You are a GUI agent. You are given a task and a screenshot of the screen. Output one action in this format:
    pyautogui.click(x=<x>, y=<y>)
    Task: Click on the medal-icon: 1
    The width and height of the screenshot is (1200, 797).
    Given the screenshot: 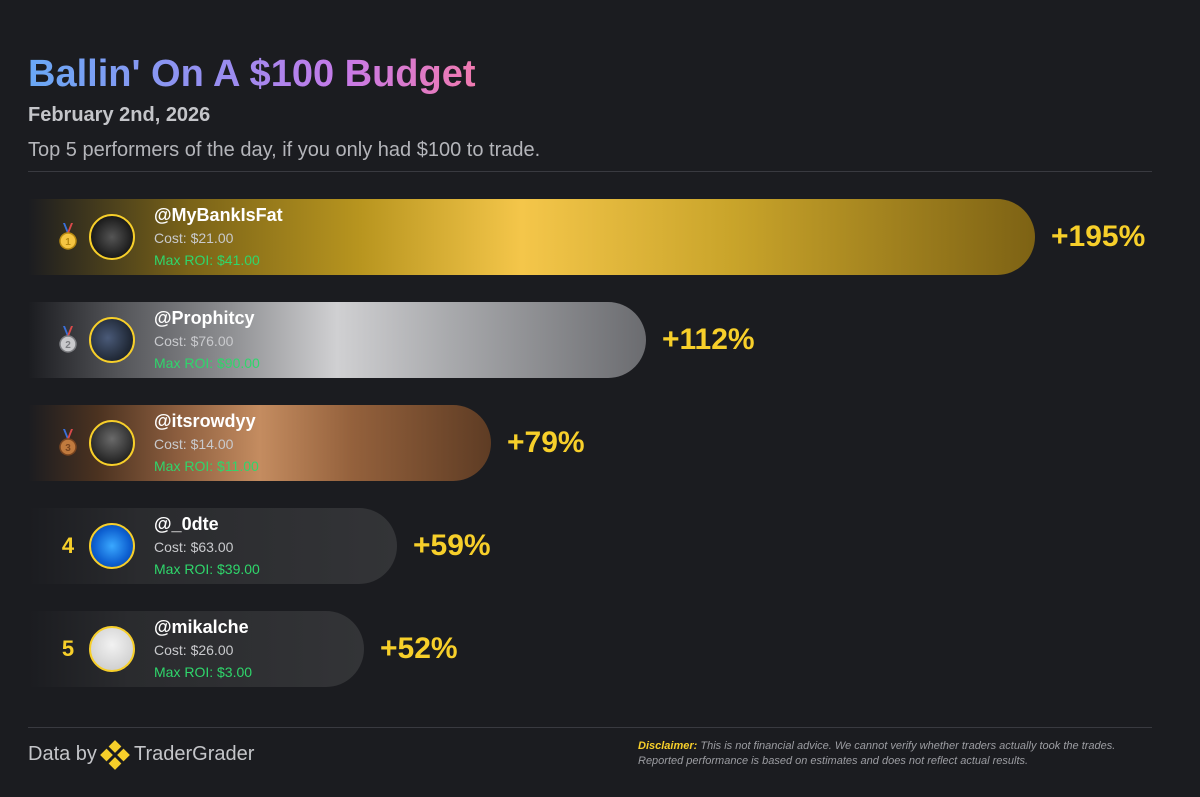 What is the action you would take?
    pyautogui.click(x=68, y=236)
    